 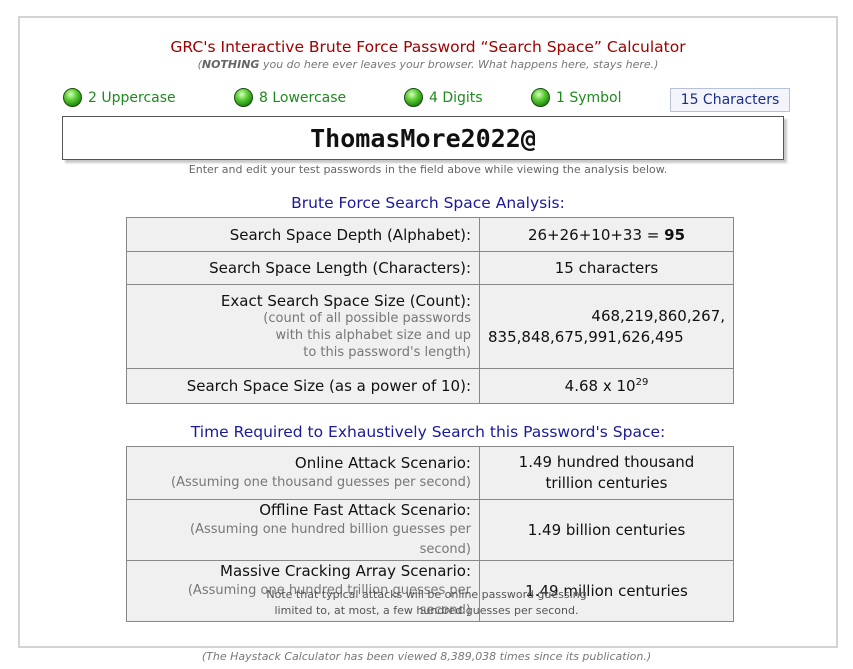 I want to click on size-value-2: 835,848,675,991,626,495, so click(x=586, y=336).